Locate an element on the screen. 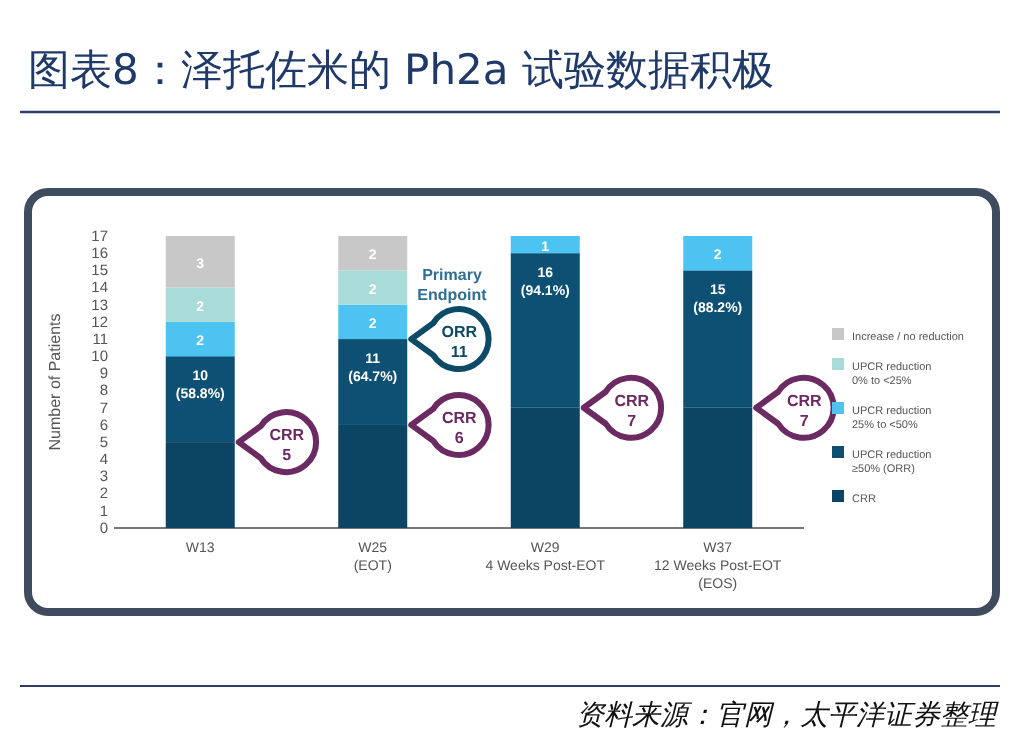  chart-title: 图表8：泽托佐米的 Ph2a 试验数据积极 is located at coordinates (401, 70).